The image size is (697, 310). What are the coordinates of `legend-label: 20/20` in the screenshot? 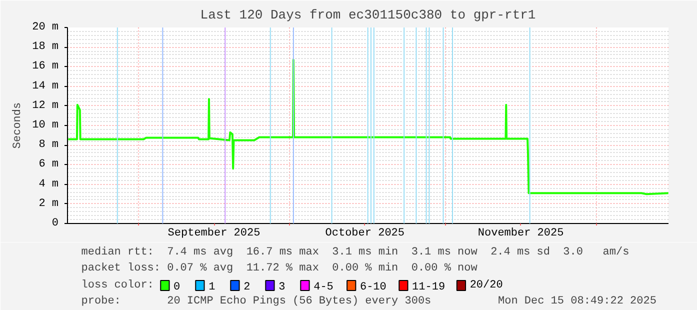 It's located at (486, 286).